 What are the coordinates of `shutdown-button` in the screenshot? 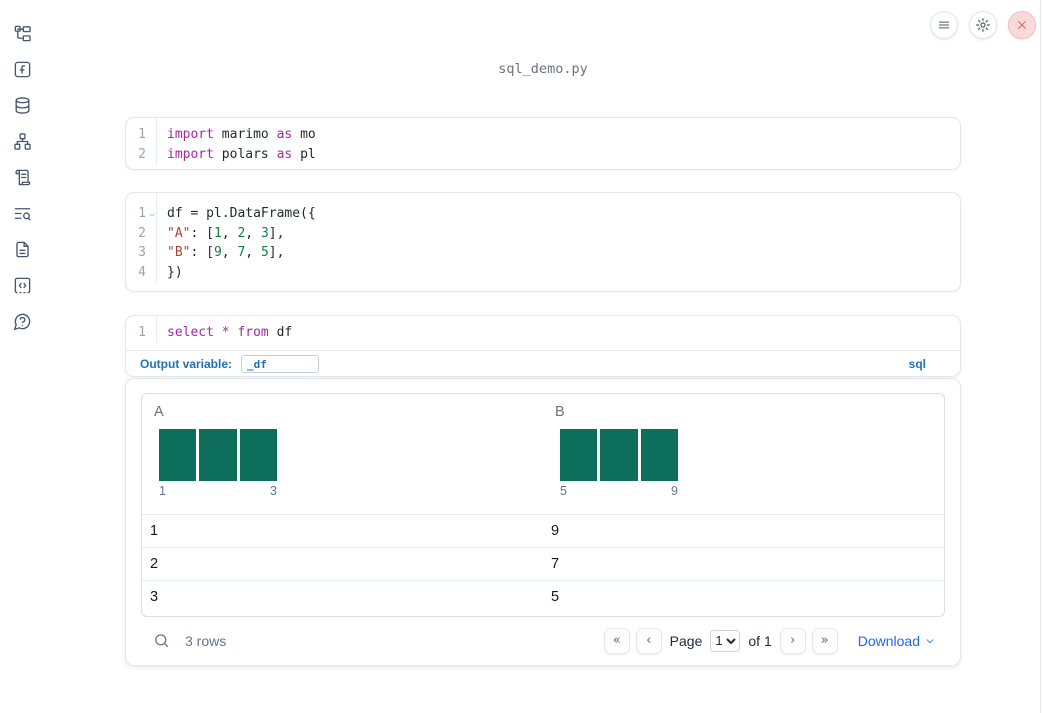 It's located at (1022, 25).